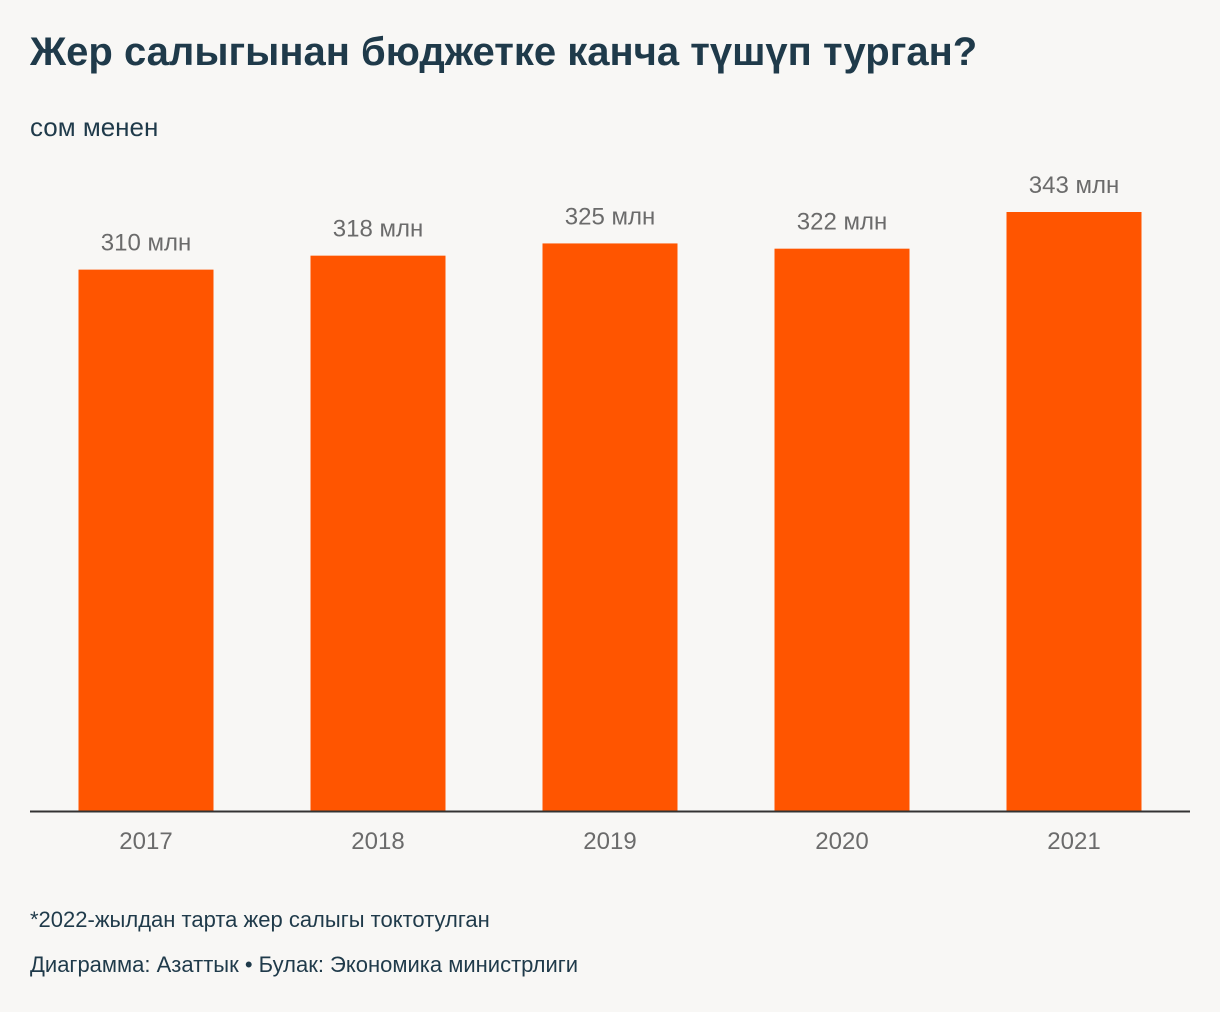  What do you see at coordinates (841, 841) in the screenshot?
I see `x-tick-label-2020: 2020` at bounding box center [841, 841].